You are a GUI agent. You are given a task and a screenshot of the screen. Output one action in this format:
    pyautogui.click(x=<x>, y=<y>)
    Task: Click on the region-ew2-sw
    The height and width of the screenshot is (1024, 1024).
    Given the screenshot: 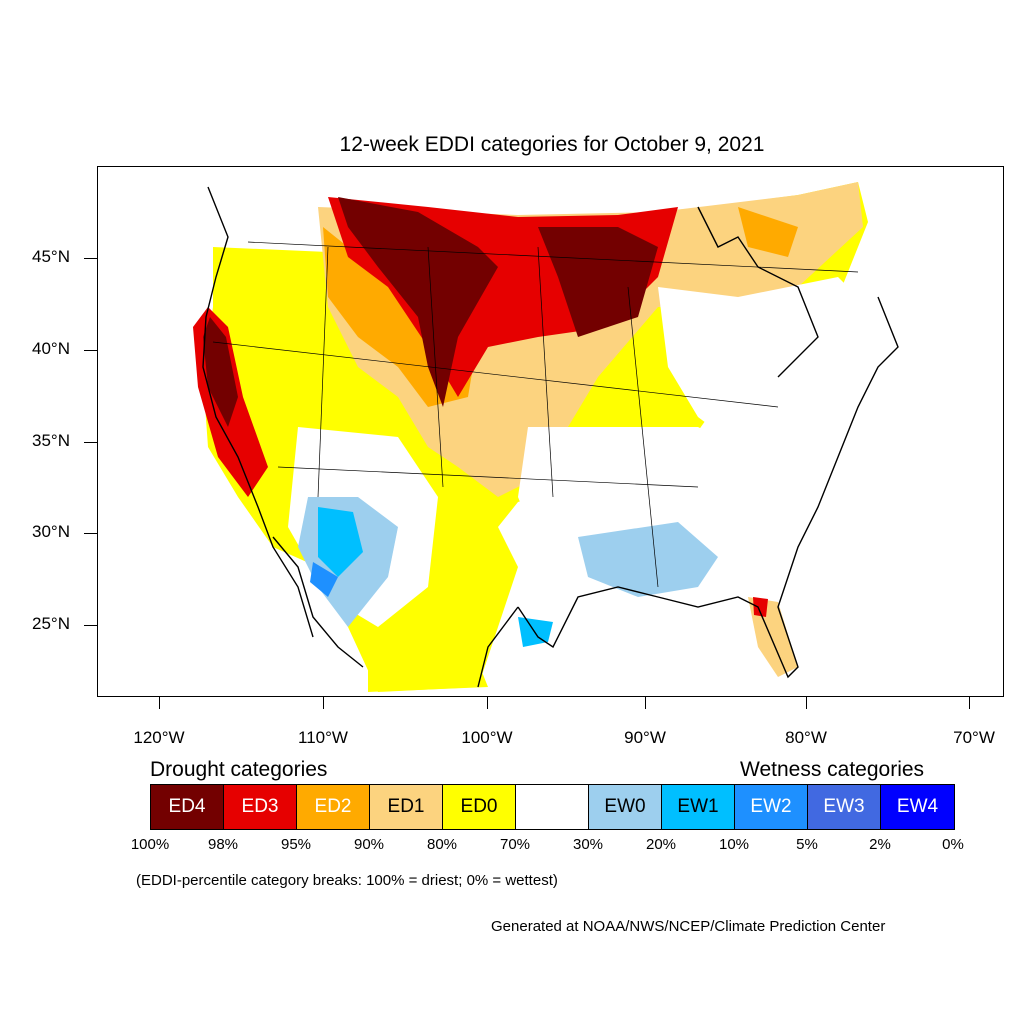 What is the action you would take?
    pyautogui.click(x=324, y=579)
    